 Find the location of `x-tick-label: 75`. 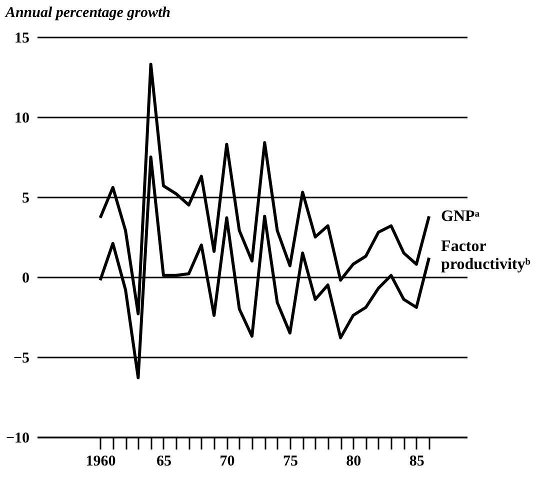

x-tick-label: 75 is located at coordinates (290, 462).